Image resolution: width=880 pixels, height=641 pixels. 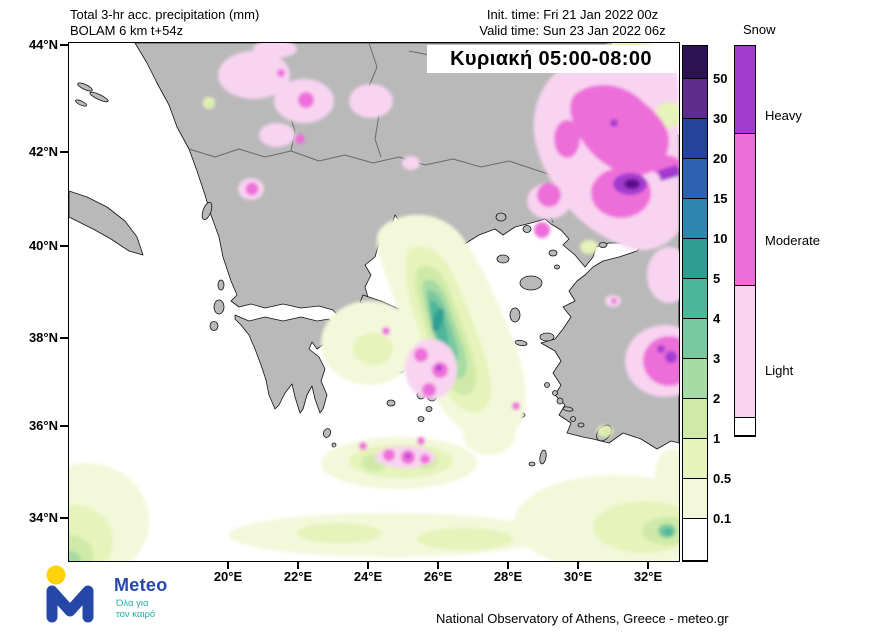 What do you see at coordinates (722, 518) in the screenshot?
I see `precip-scale-value: 0.1` at bounding box center [722, 518].